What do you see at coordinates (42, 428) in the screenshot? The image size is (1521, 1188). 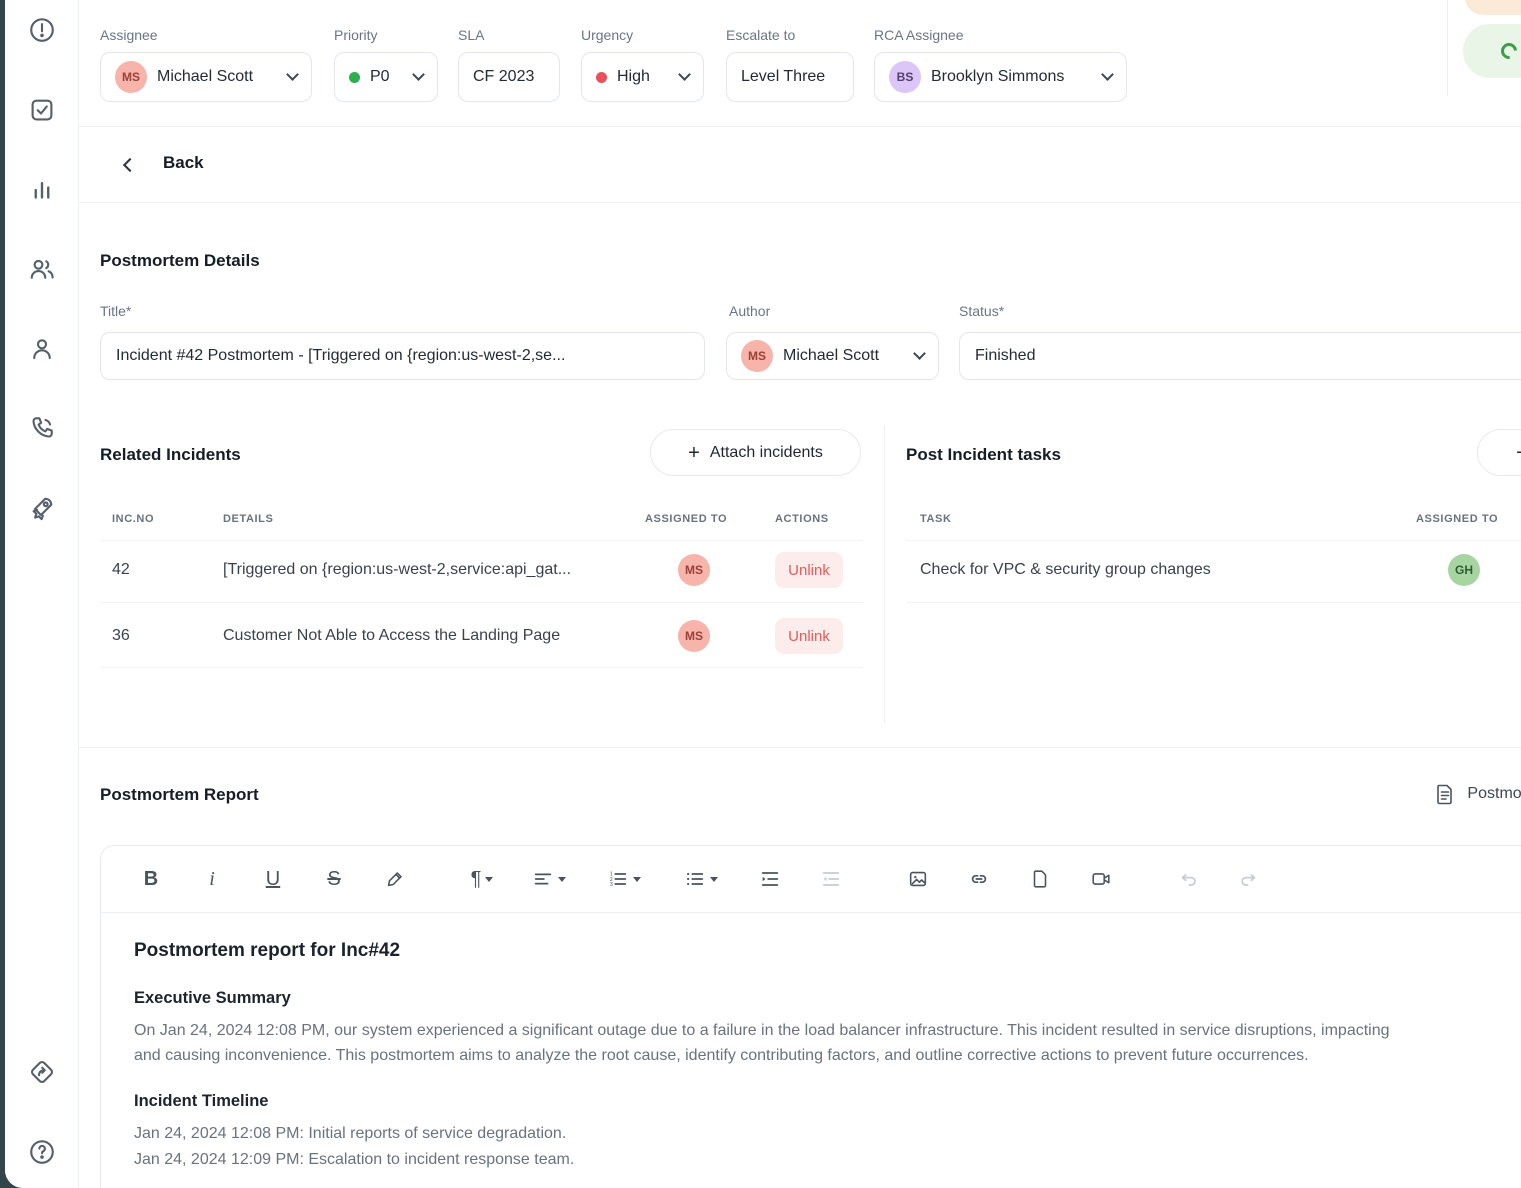 I see `phone-call-icon` at bounding box center [42, 428].